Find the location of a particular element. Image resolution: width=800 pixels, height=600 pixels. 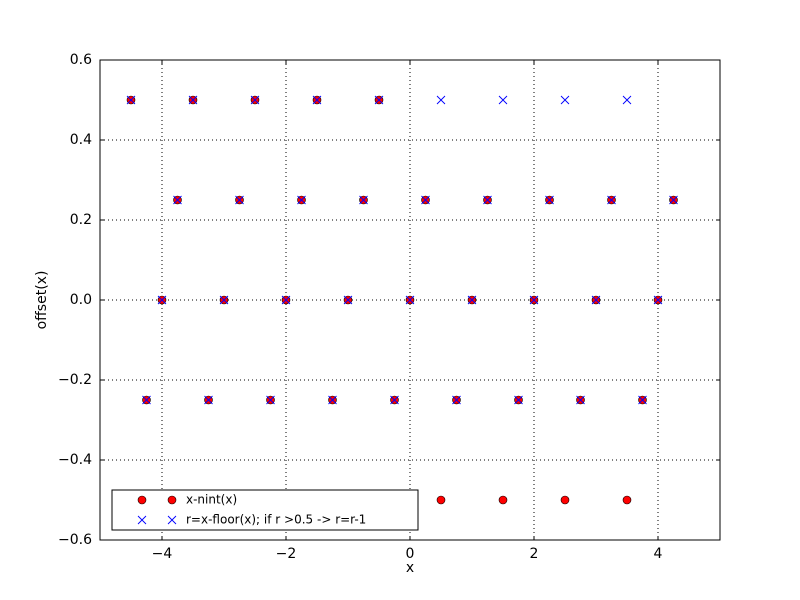

x-tick-label: 0 is located at coordinates (410, 554).